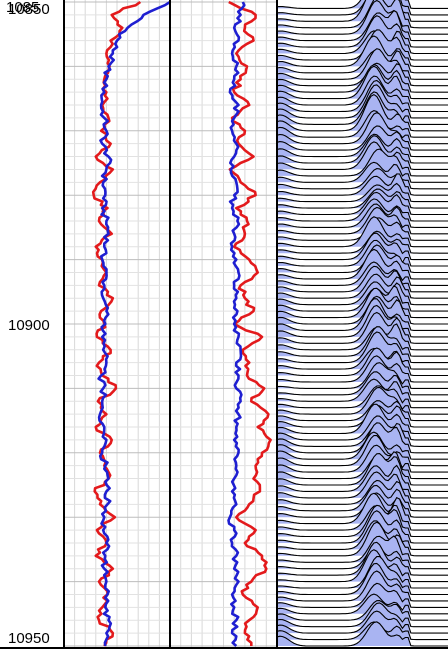 Image resolution: width=448 pixels, height=649 pixels. What do you see at coordinates (29, 638) in the screenshot?
I see `depth-tick-label-10950: 10950` at bounding box center [29, 638].